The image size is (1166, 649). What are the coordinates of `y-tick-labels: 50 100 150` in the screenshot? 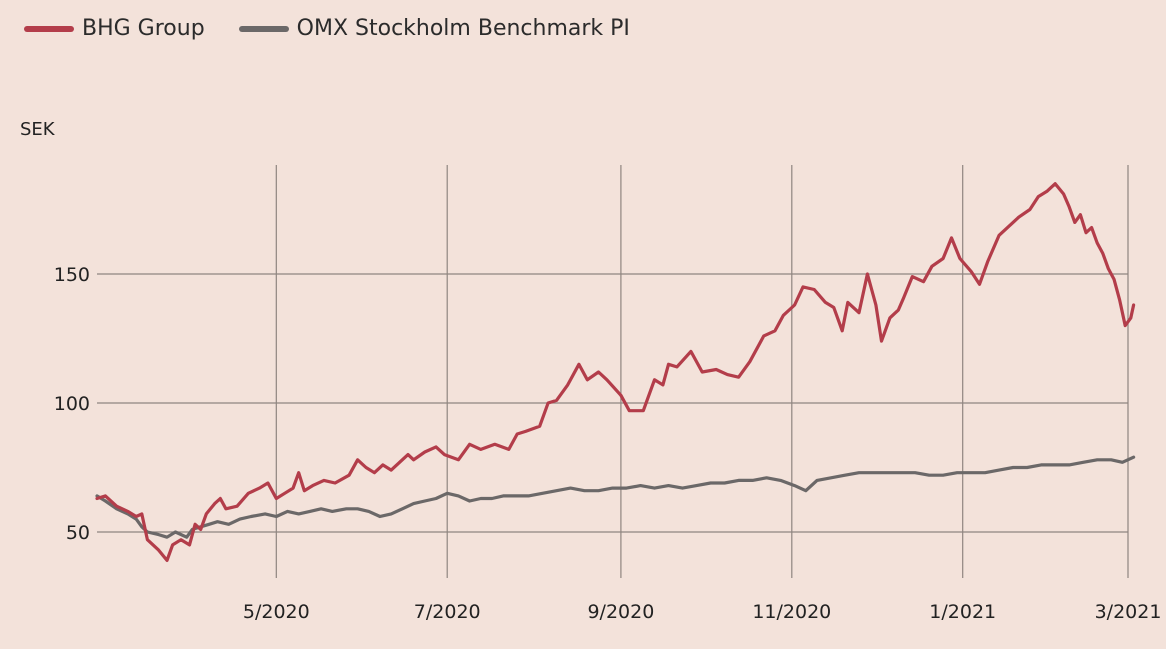 It's located at (72, 404).